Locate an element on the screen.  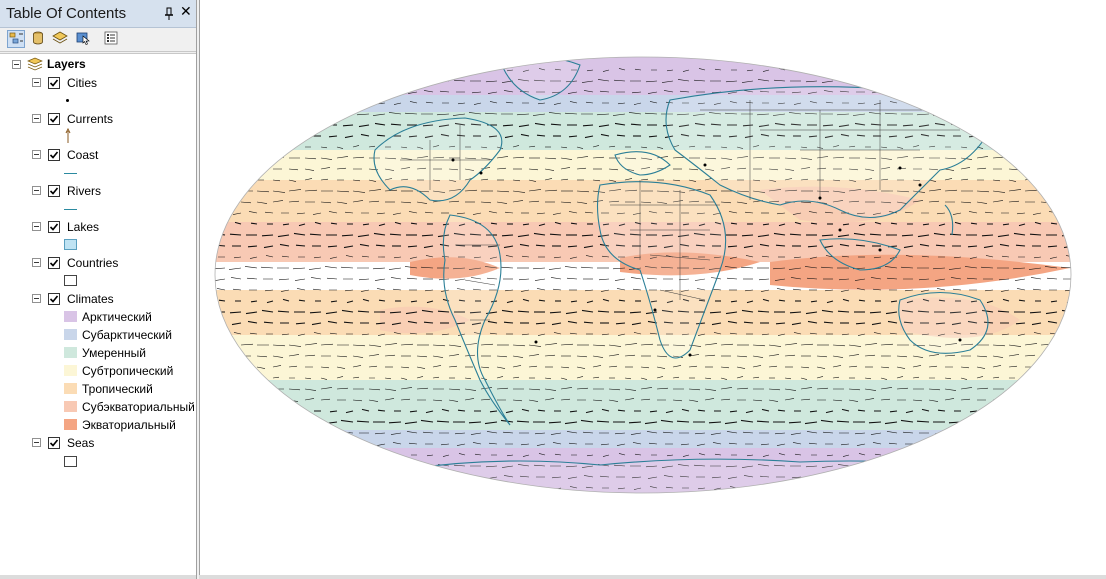
close-button: ✕ is located at coordinates (186, 12).